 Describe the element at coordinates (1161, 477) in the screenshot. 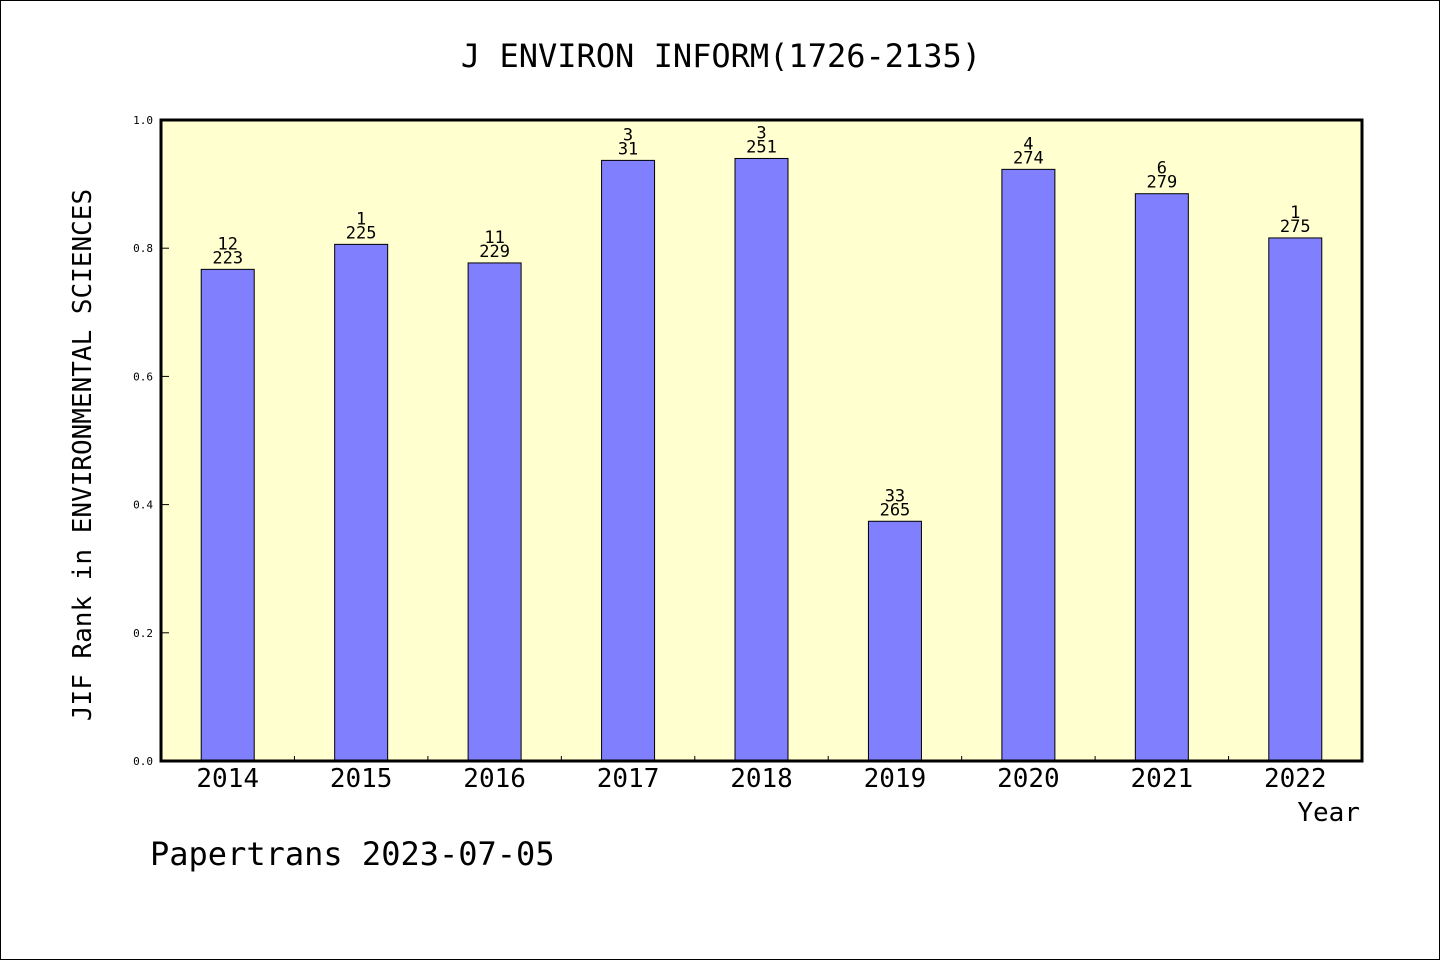

I see `bar-2021` at that location.